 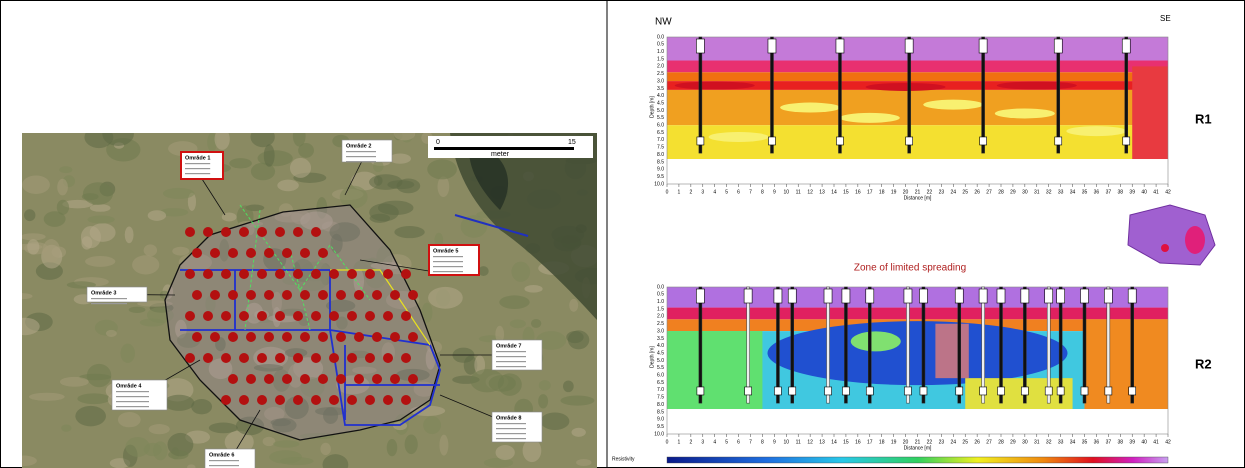 What do you see at coordinates (380, 307) in the screenshot?
I see `yellow-line` at bounding box center [380, 307].